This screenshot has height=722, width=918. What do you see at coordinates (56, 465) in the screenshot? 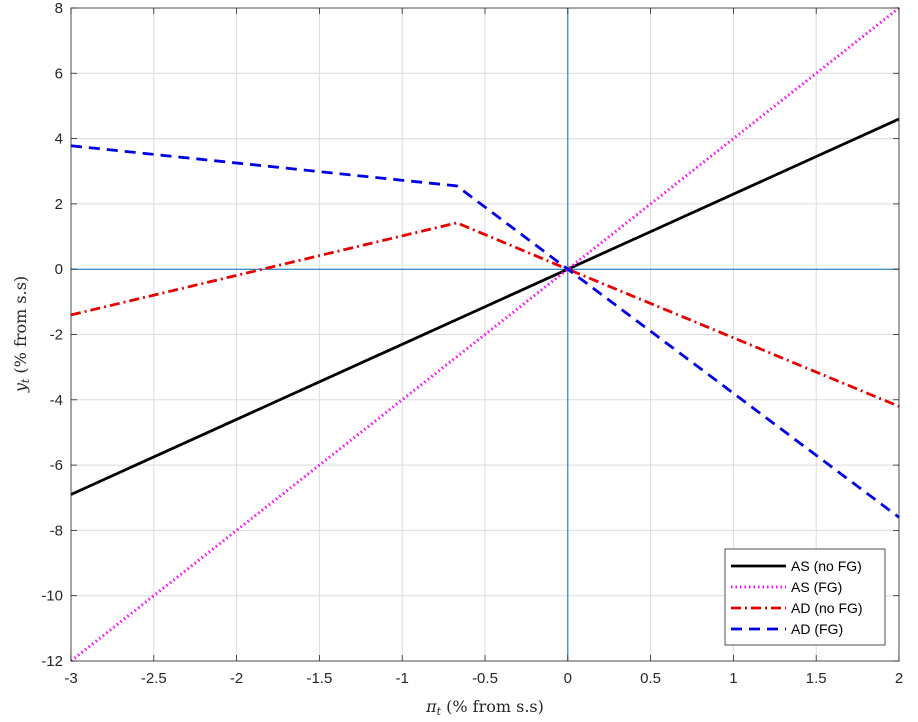
I see `y-tick-label: -6` at bounding box center [56, 465].